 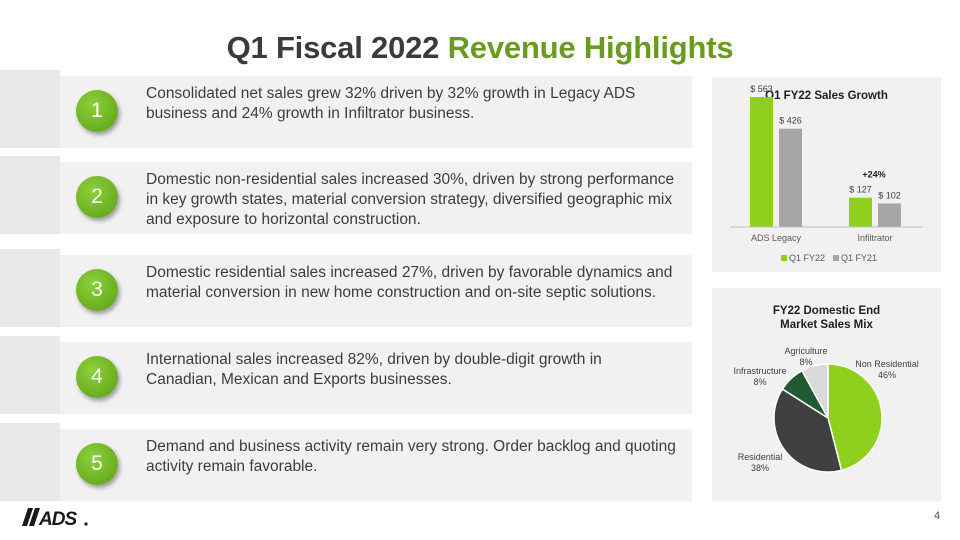 What do you see at coordinates (826, 311) in the screenshot?
I see `pie-chart-title-line1: FY22 Domestic End` at bounding box center [826, 311].